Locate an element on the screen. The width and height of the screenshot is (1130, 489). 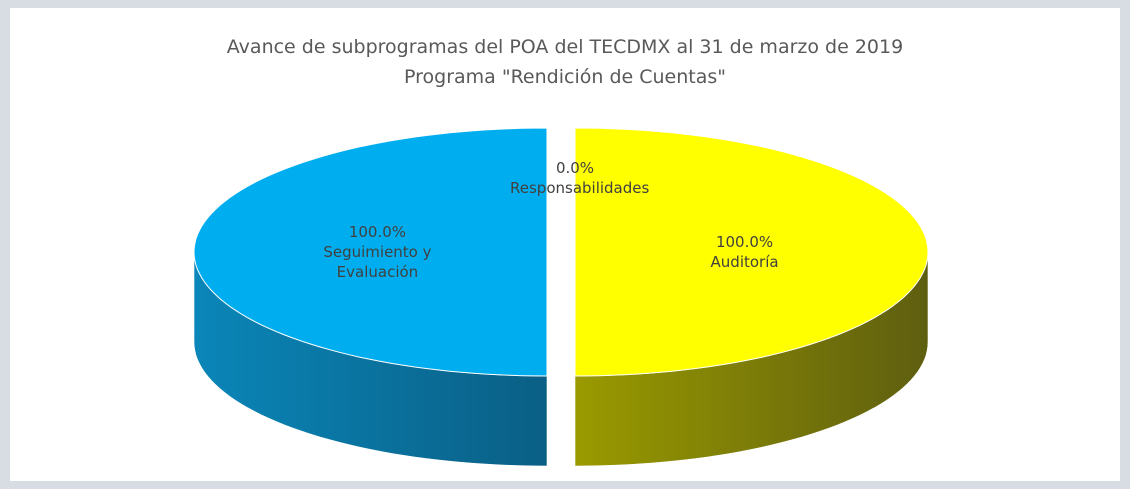
category-label: Seguimiento y Evaluación is located at coordinates (377, 262).